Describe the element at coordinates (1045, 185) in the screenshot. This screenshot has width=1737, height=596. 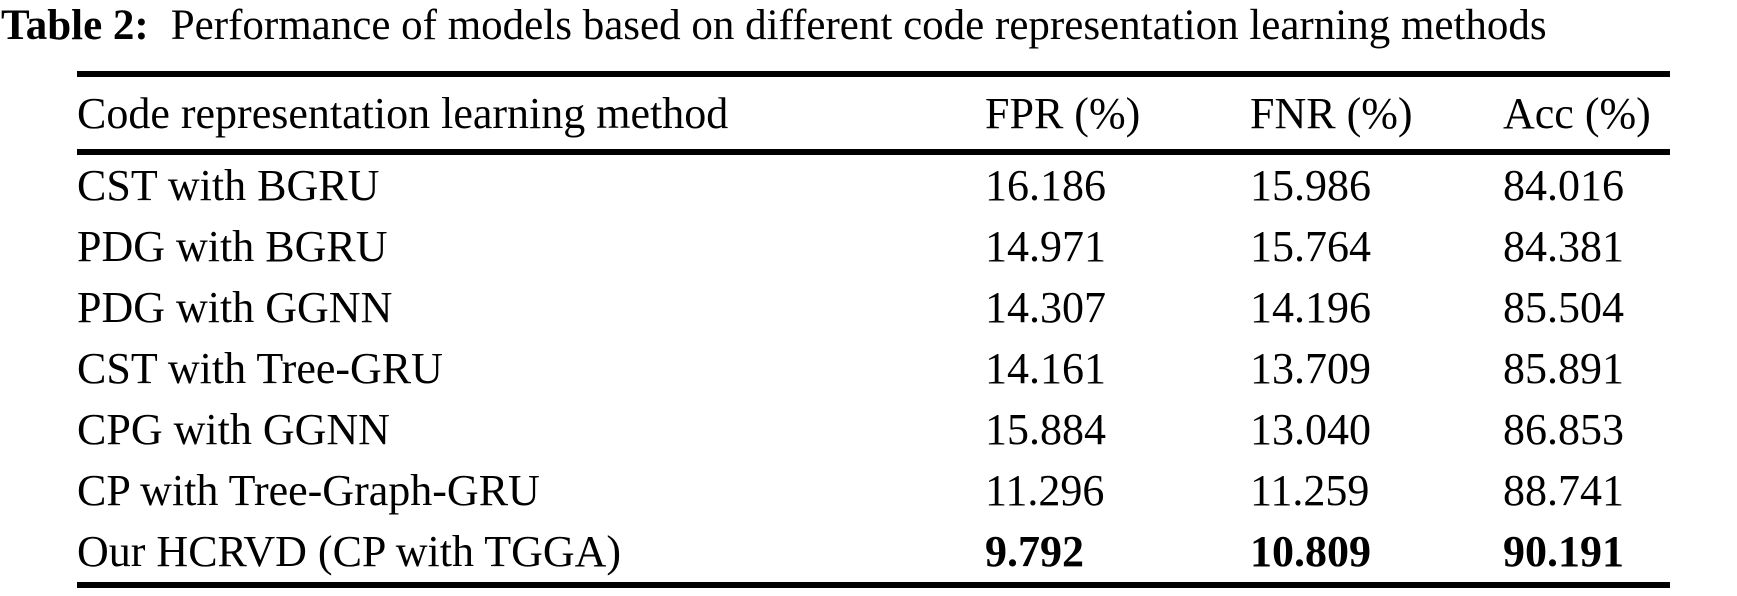
I see `cell-fpr: 16.186` at that location.